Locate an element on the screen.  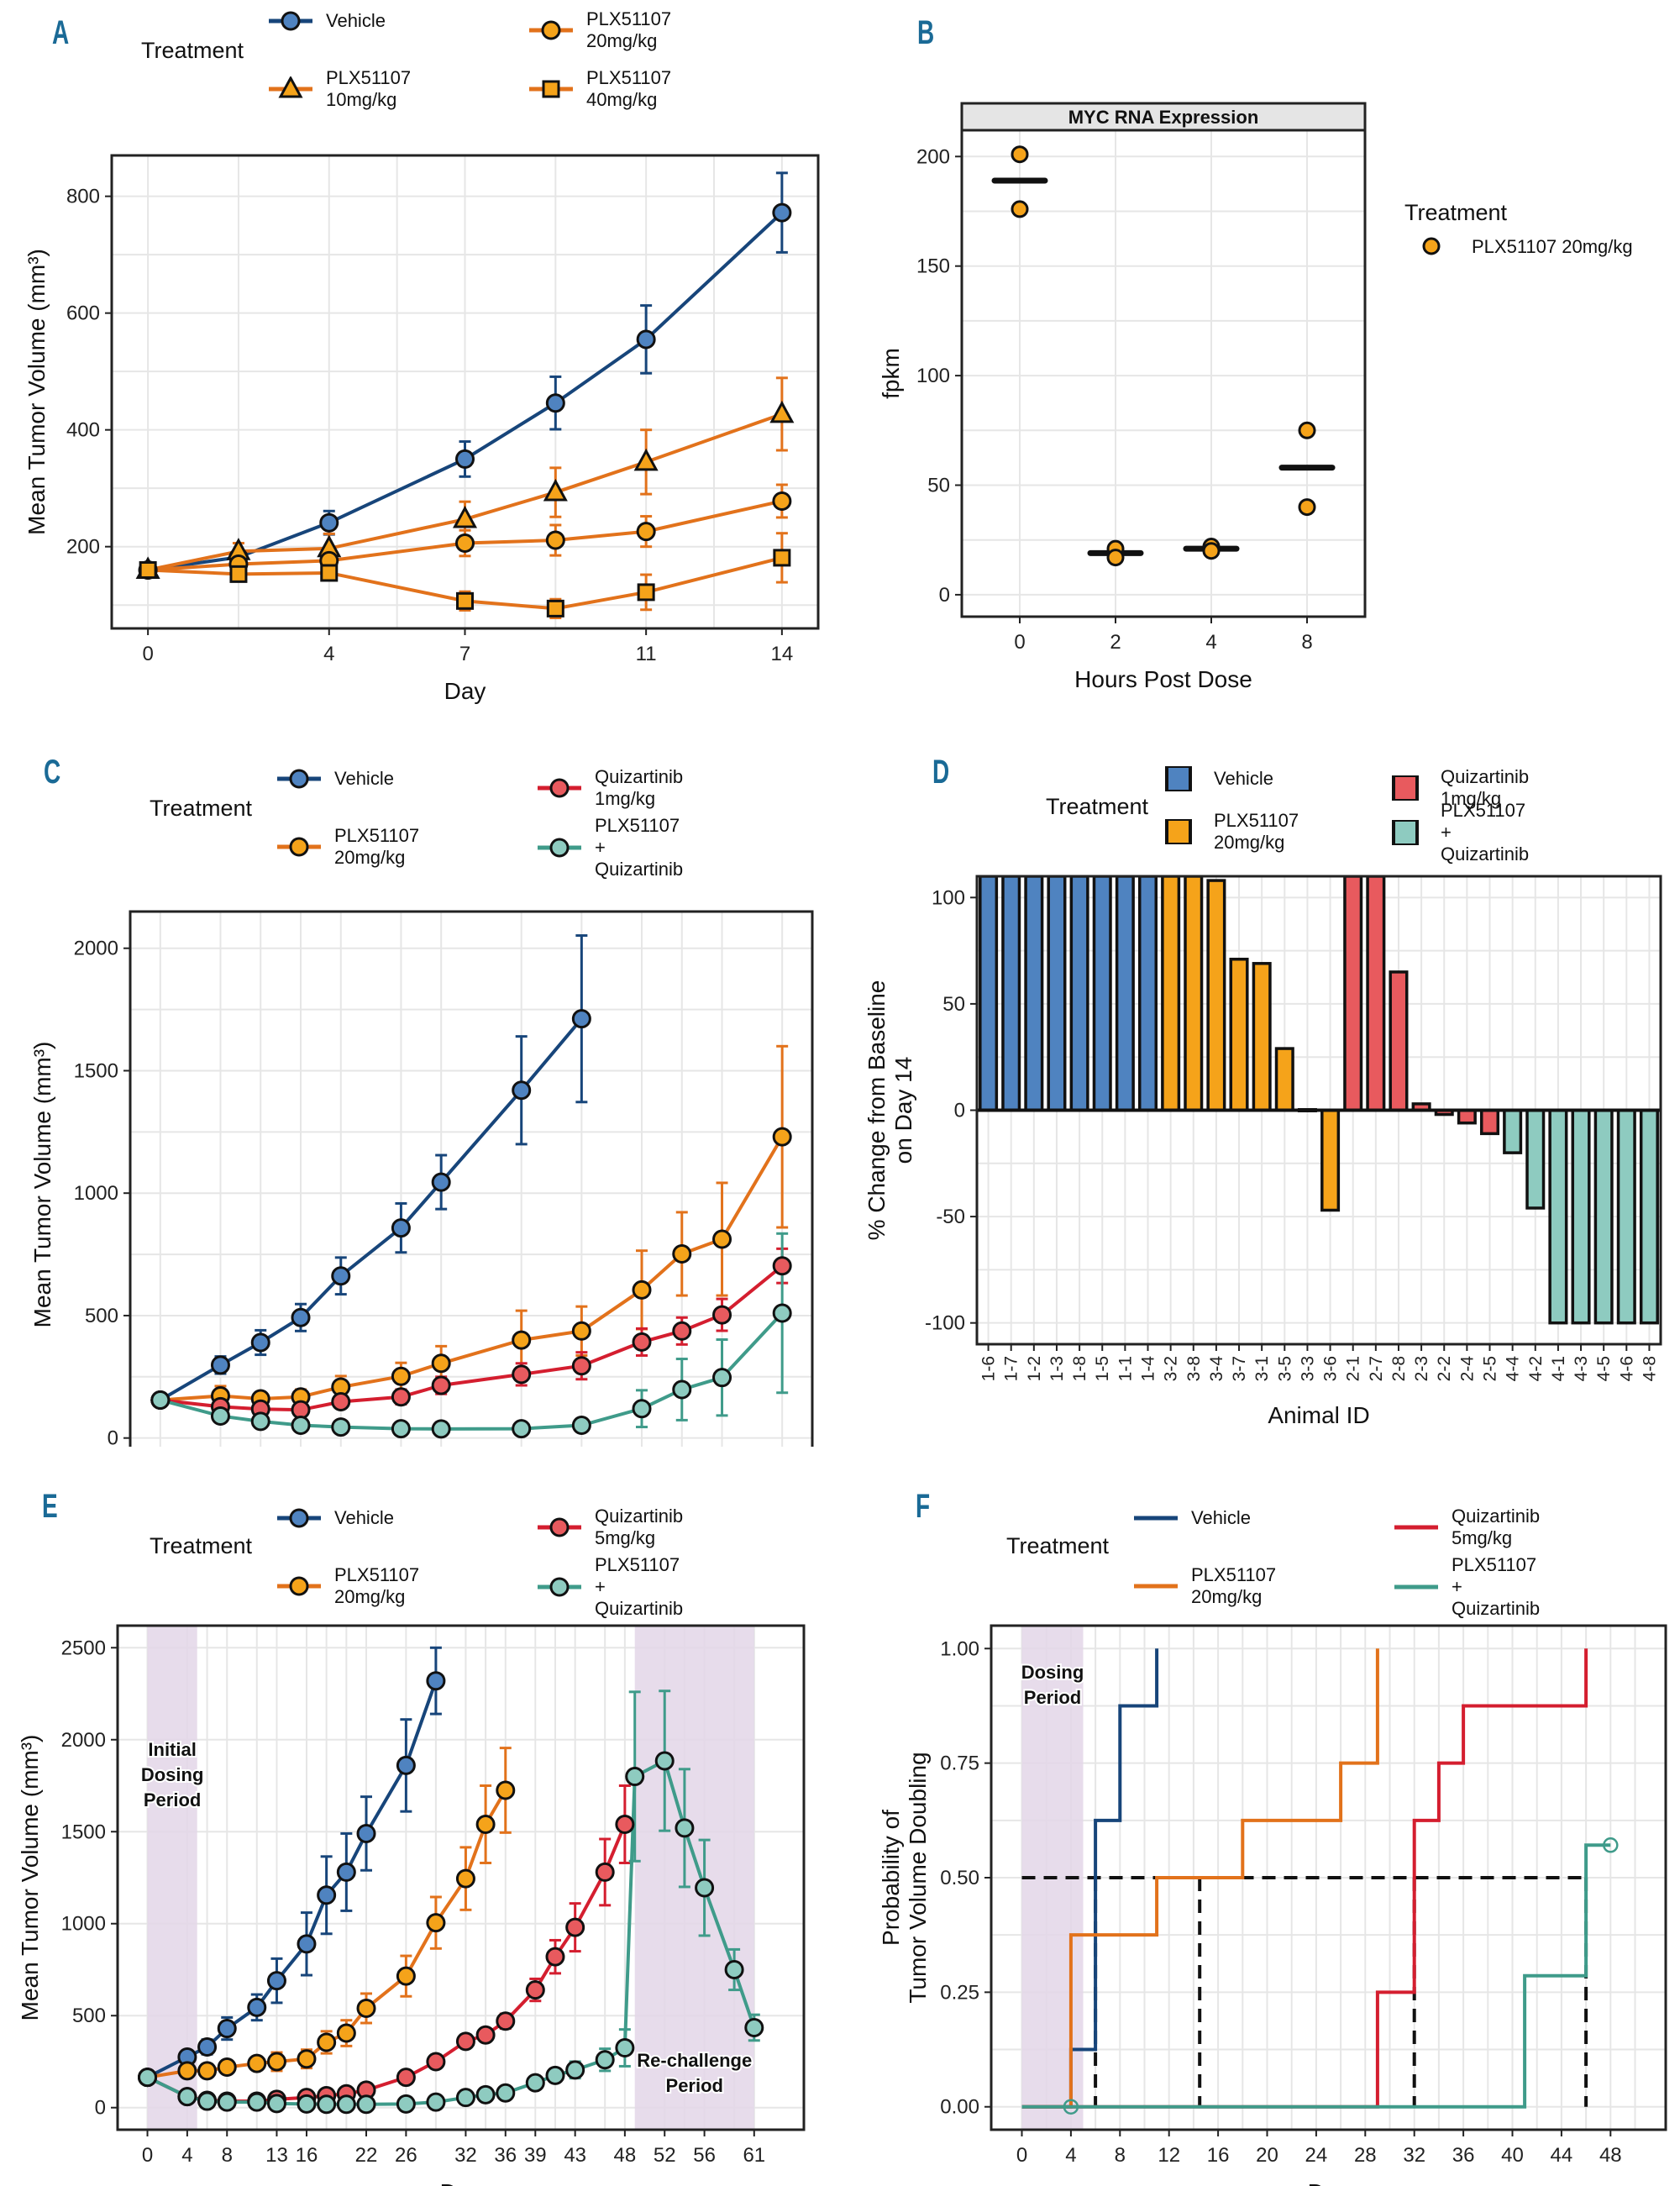
x-tick-label: 1-5 is located at coordinates (1102, 1368).